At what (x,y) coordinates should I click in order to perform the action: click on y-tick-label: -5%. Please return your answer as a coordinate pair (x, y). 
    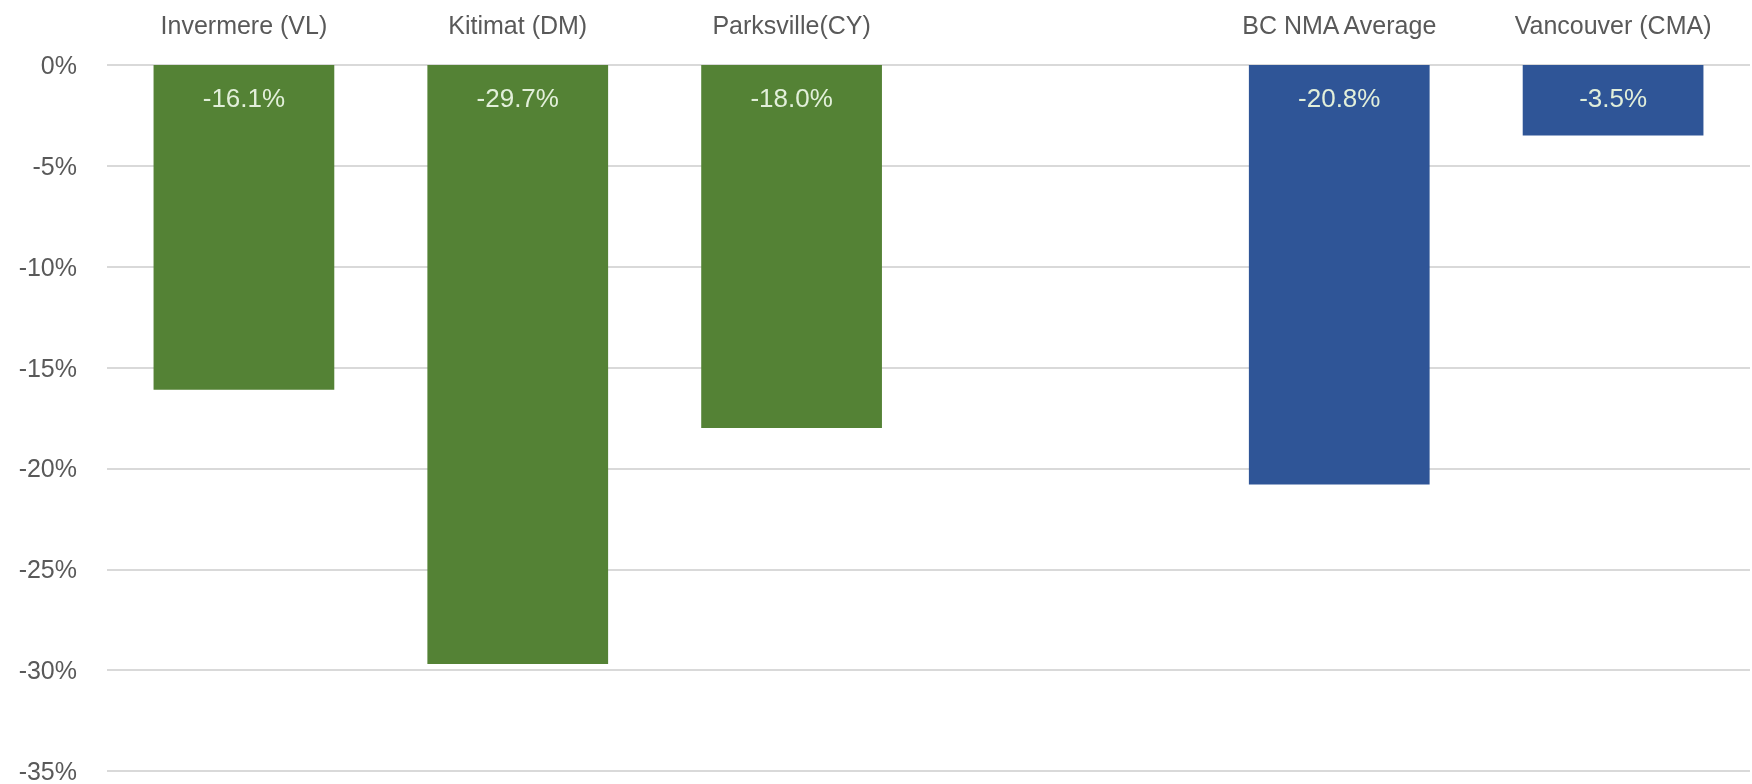
    Looking at the image, I should click on (54, 165).